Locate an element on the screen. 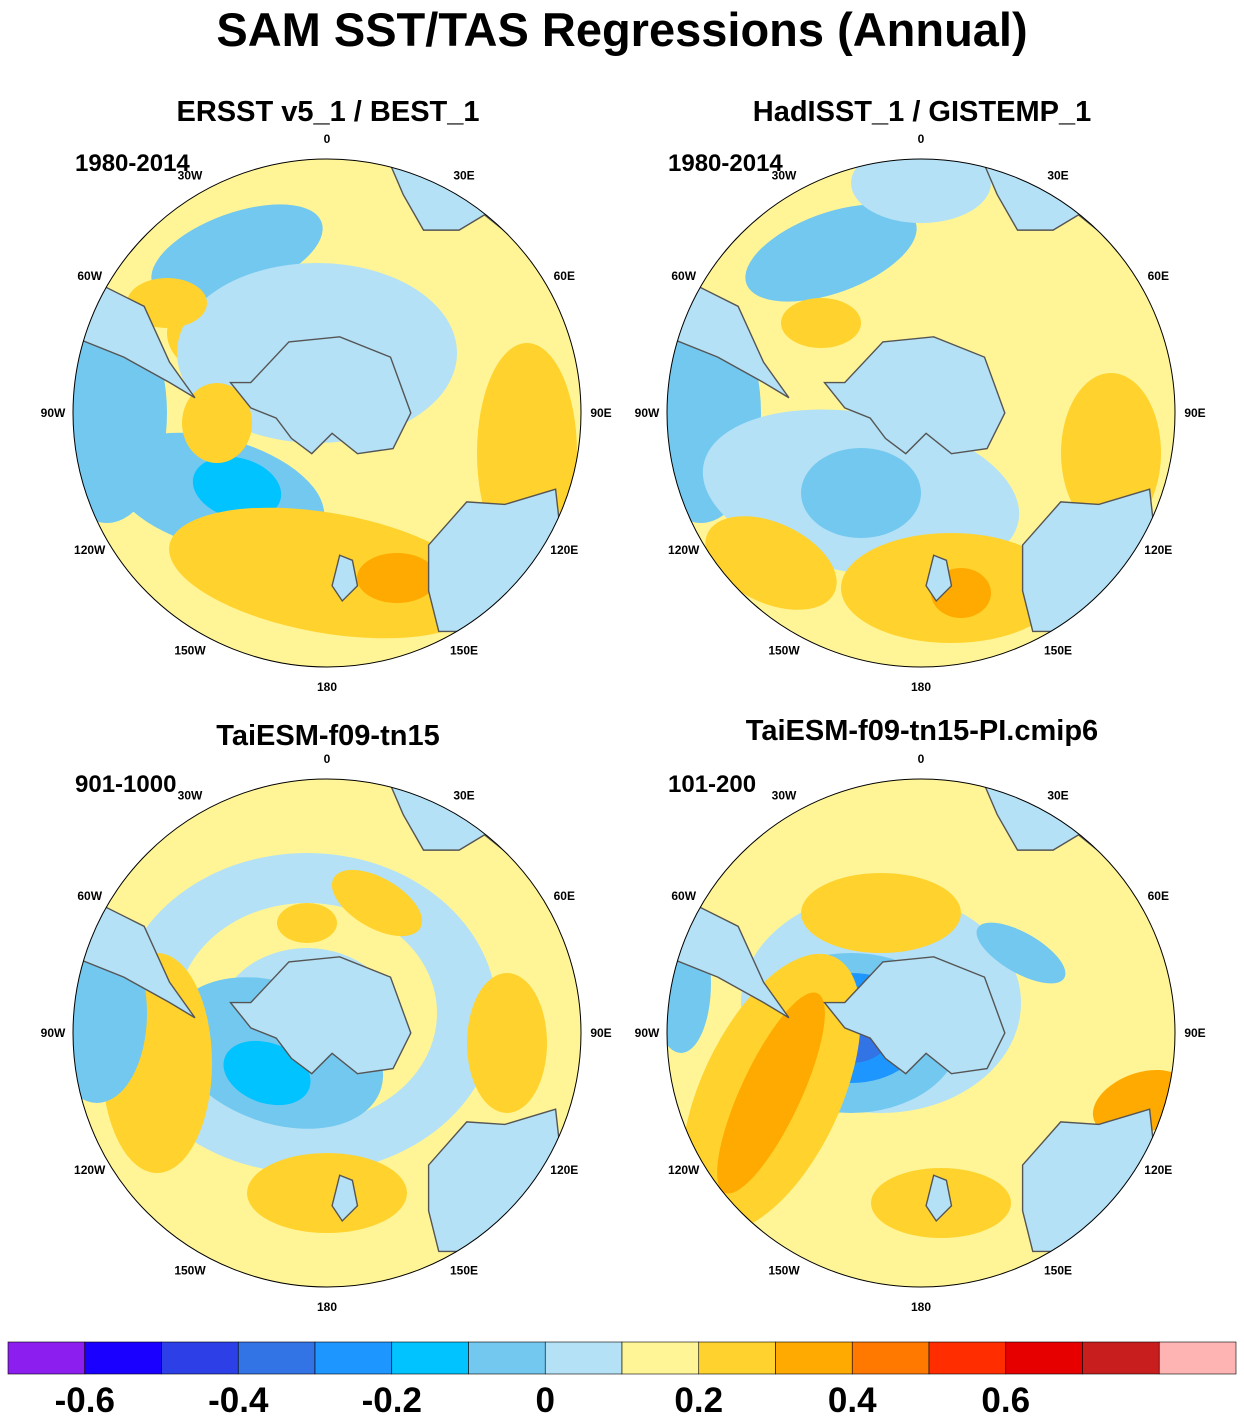 Image resolution: width=1244 pixels, height=1422 pixels. period-label-ersst: 1980-2014 is located at coordinates (132, 163).